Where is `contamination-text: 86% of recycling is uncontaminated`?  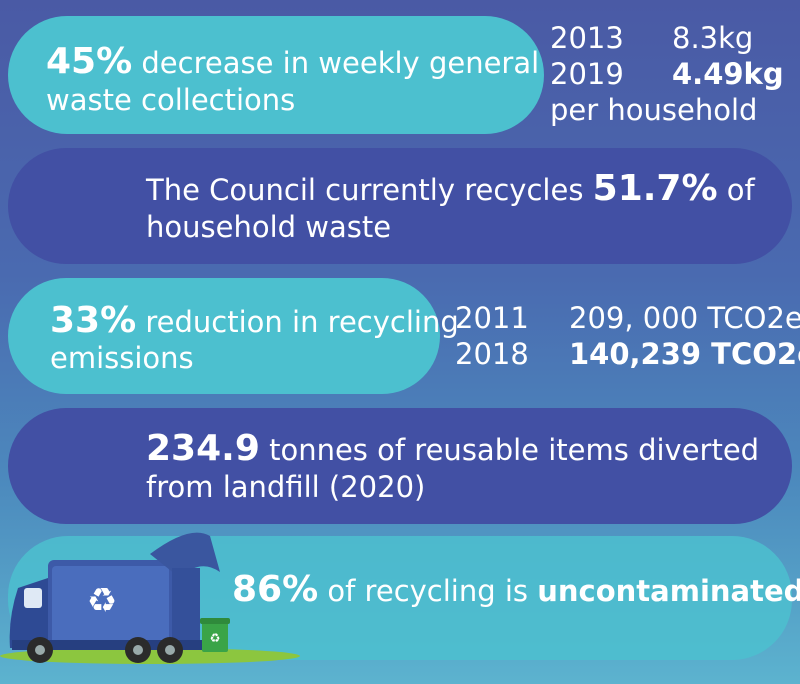
contamination-text: 86% of recycling is uncontaminated is located at coordinates (516, 590).